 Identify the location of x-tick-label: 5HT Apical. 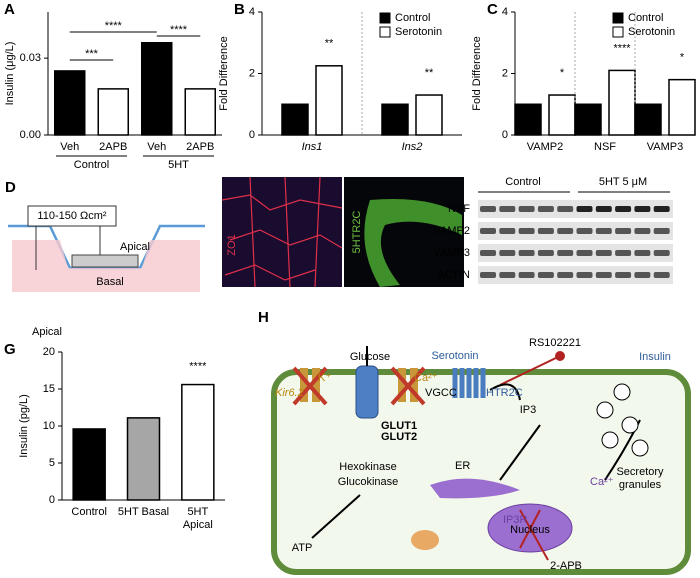
(197, 518).